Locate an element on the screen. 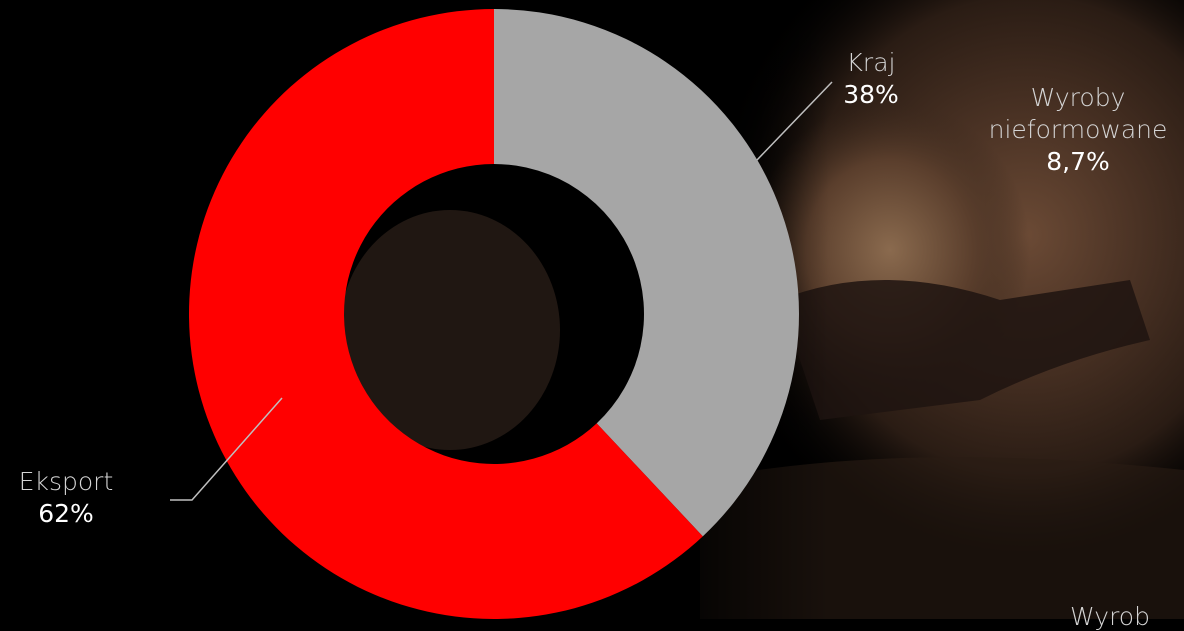  eksport-value-label: 62% is located at coordinates (66, 513).